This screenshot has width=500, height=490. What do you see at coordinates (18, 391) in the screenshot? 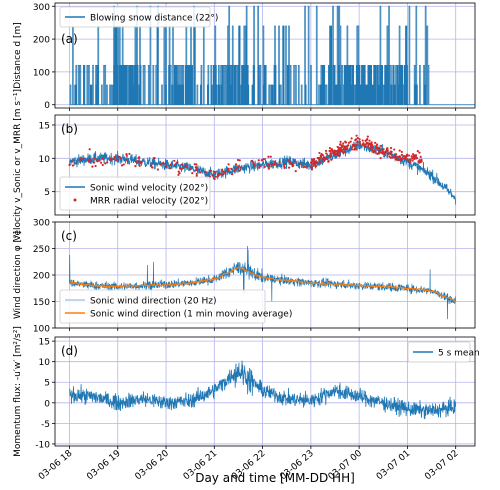
I see `y-axis-label: Momentum flux: -u′w′ [m²/s²]` at bounding box center [18, 391].